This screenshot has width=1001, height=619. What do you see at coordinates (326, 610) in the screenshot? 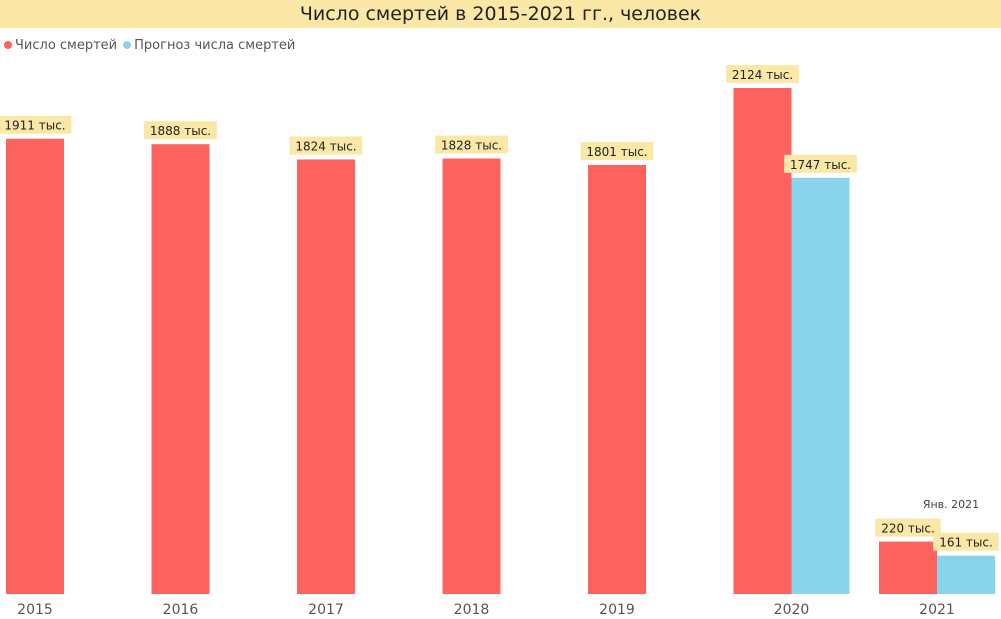
I see `x-tick-label-2017: 2017` at bounding box center [326, 610].